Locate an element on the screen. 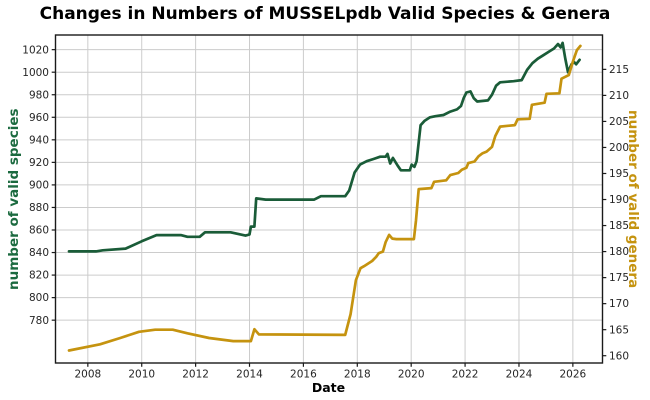 The image size is (650, 400). left-tick-label: 1020 is located at coordinates (35, 50).